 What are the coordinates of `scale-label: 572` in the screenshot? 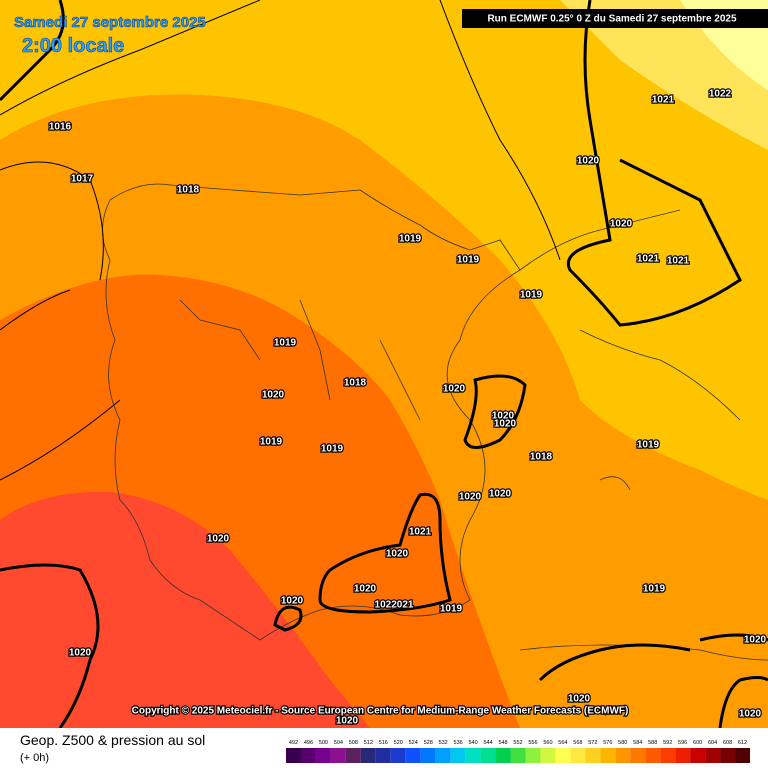 It's located at (592, 743).